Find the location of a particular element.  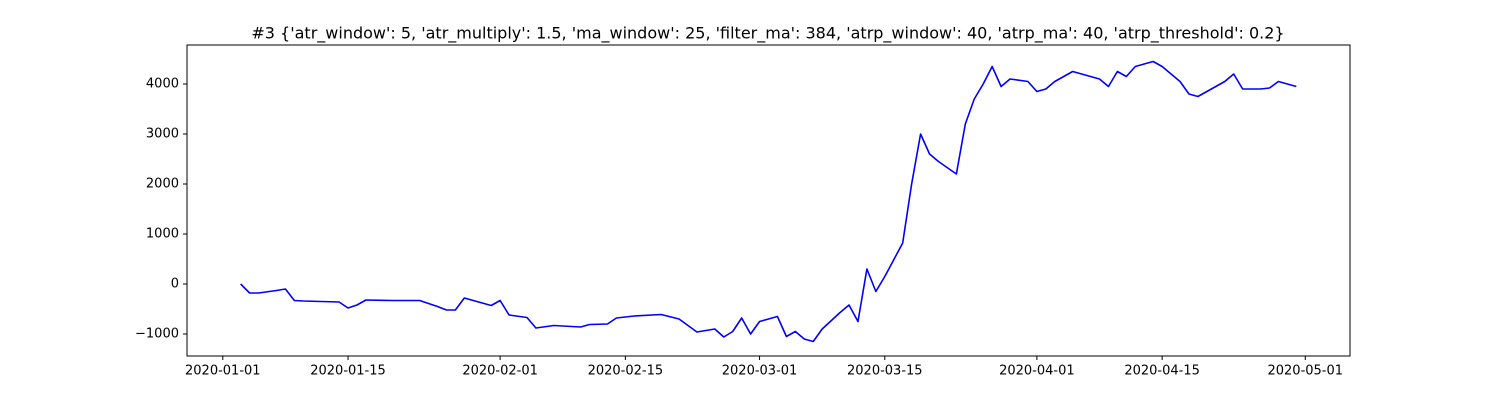

x-tick-label: 2020-05-01 is located at coordinates (1305, 371).